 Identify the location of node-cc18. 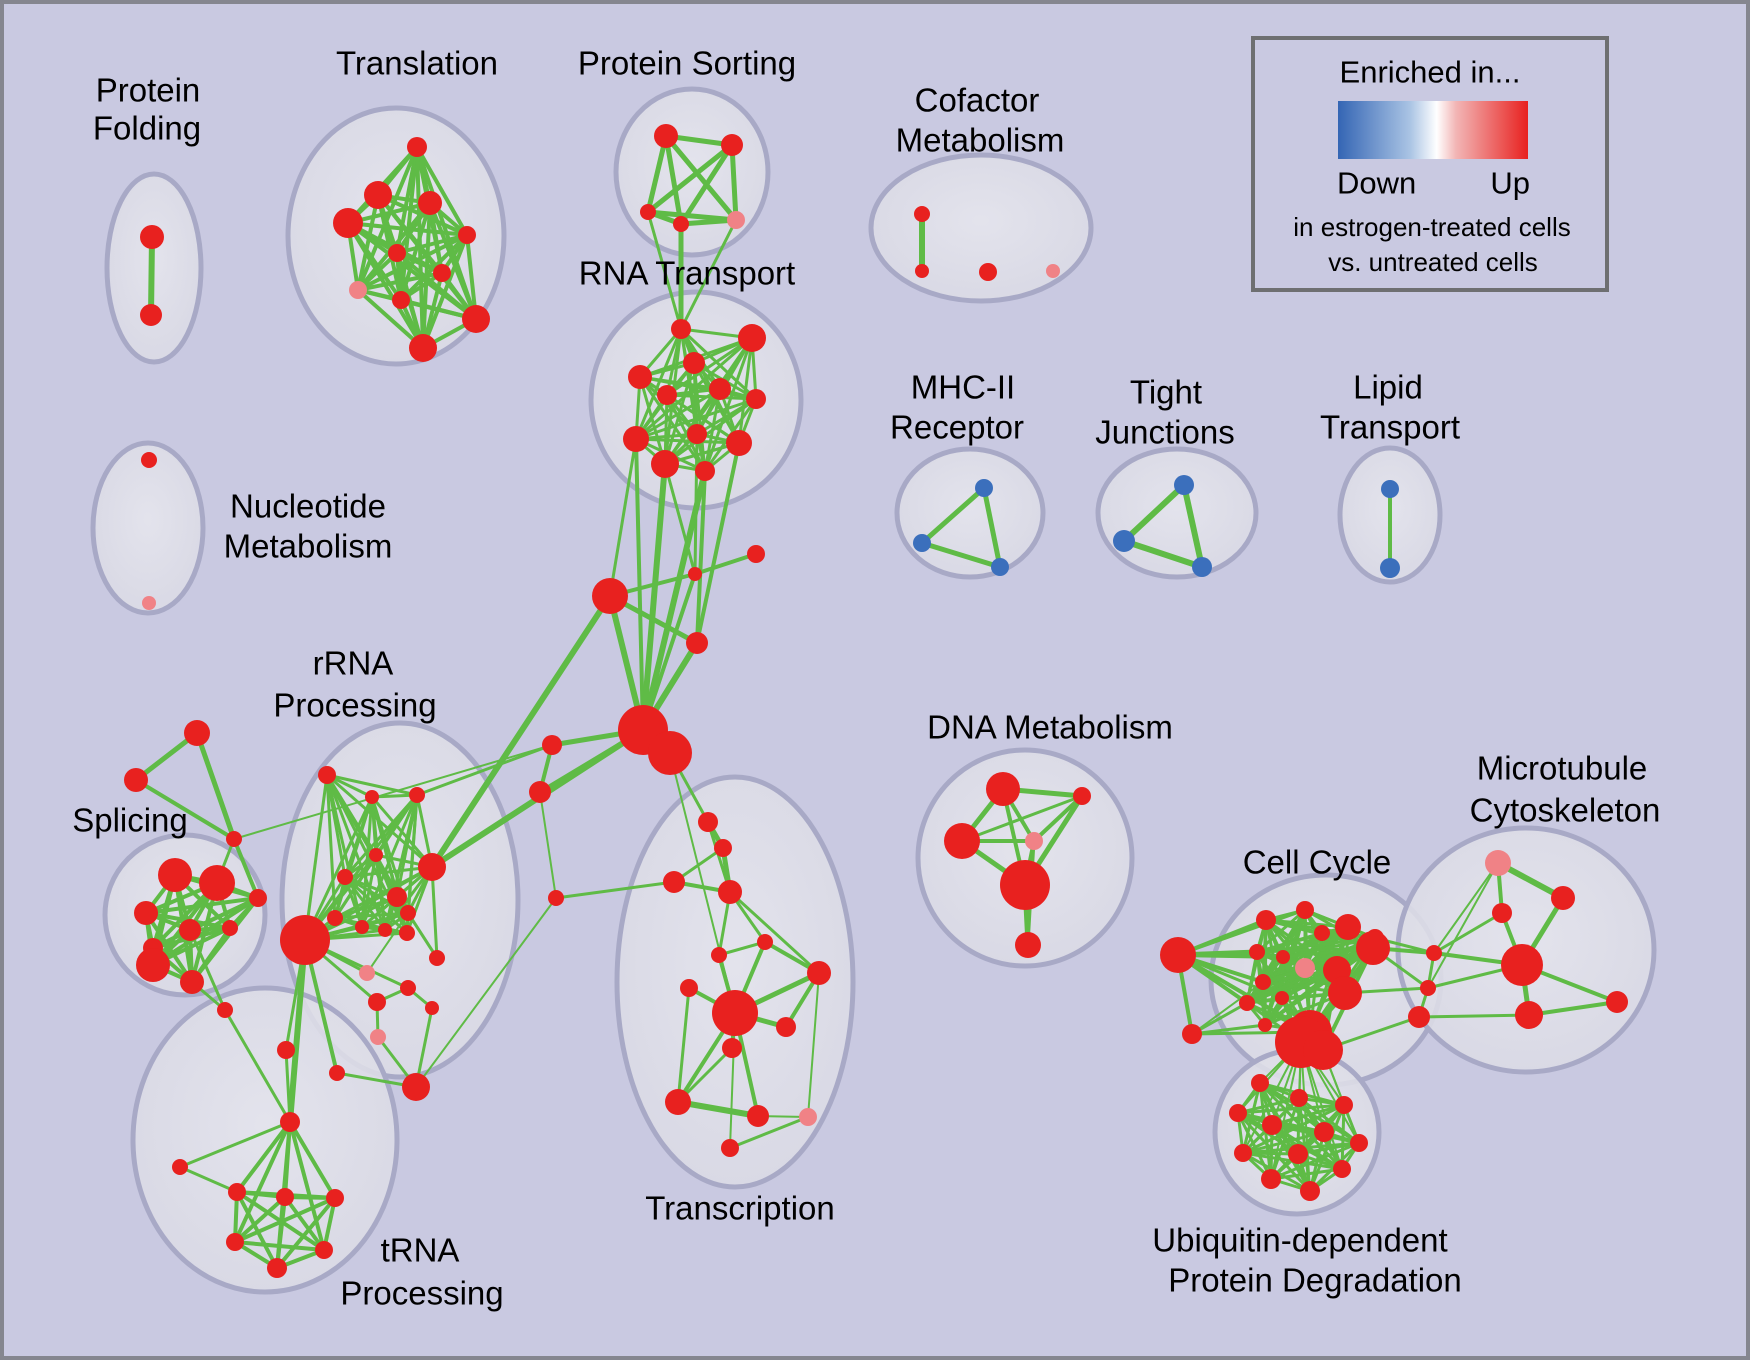
(1373, 948).